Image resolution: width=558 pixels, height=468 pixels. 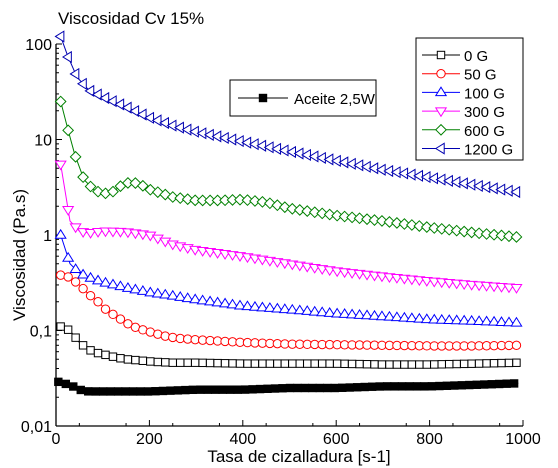 I want to click on legend-oil: Aceite 2,5W, so click(x=303, y=98).